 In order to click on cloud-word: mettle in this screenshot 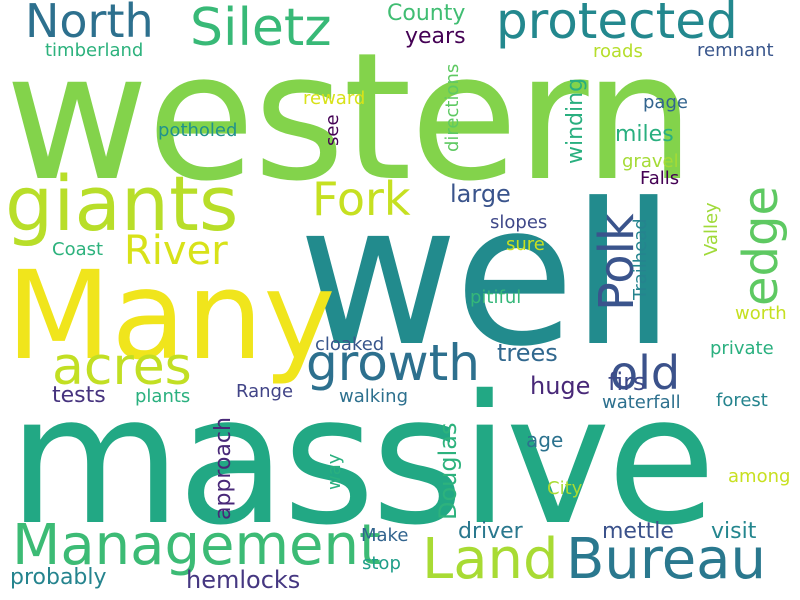, I will do `click(638, 531)`.